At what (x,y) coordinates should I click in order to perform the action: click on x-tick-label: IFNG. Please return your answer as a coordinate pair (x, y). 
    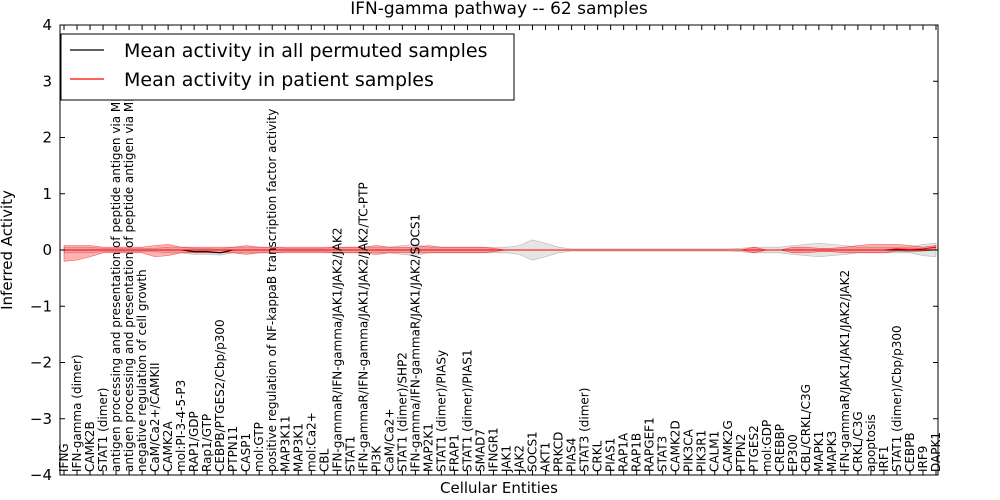
    Looking at the image, I should click on (64, 457).